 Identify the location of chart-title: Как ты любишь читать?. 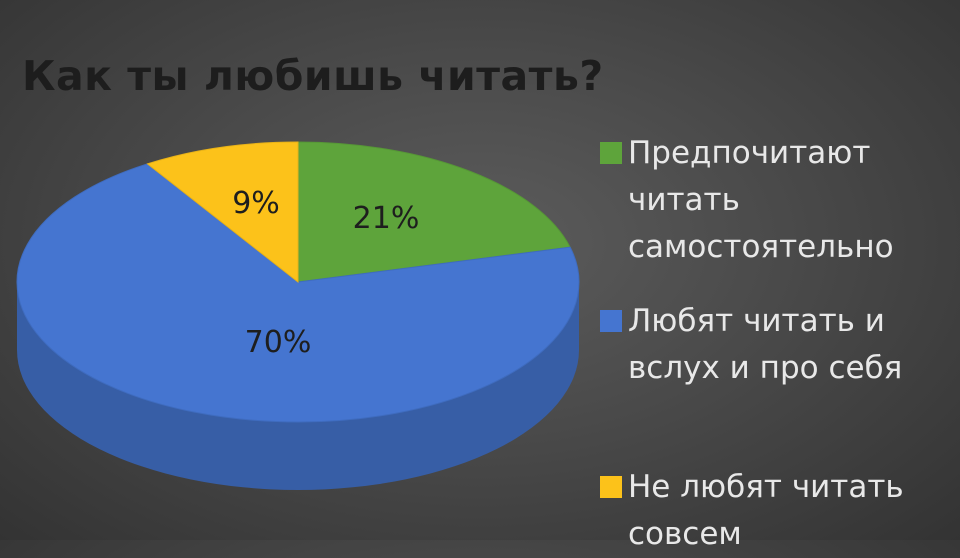
(313, 76).